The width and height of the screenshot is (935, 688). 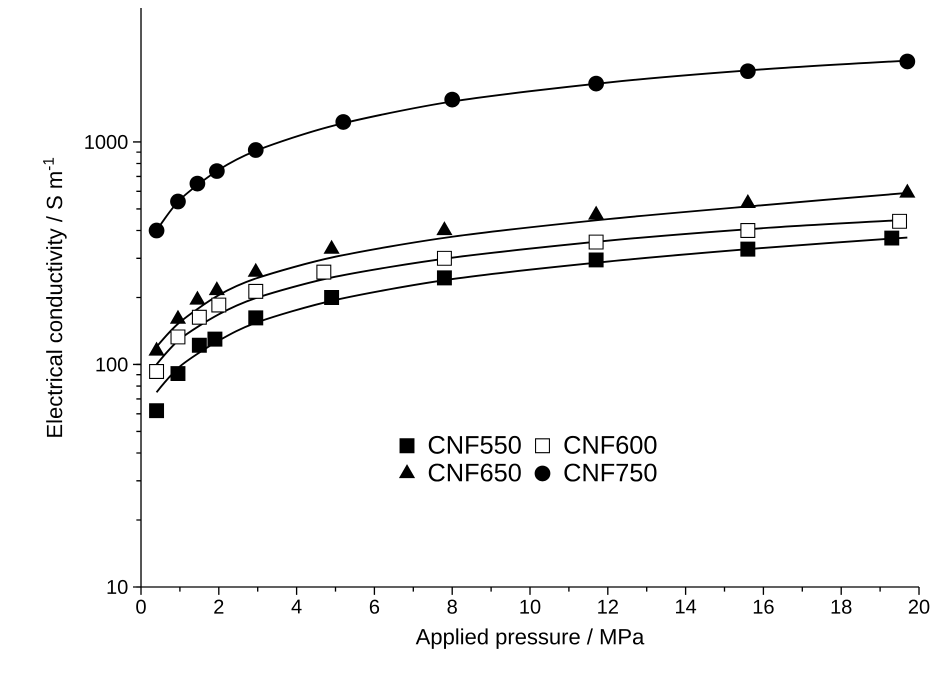 What do you see at coordinates (919, 607) in the screenshot?
I see `x-tick-label: 20` at bounding box center [919, 607].